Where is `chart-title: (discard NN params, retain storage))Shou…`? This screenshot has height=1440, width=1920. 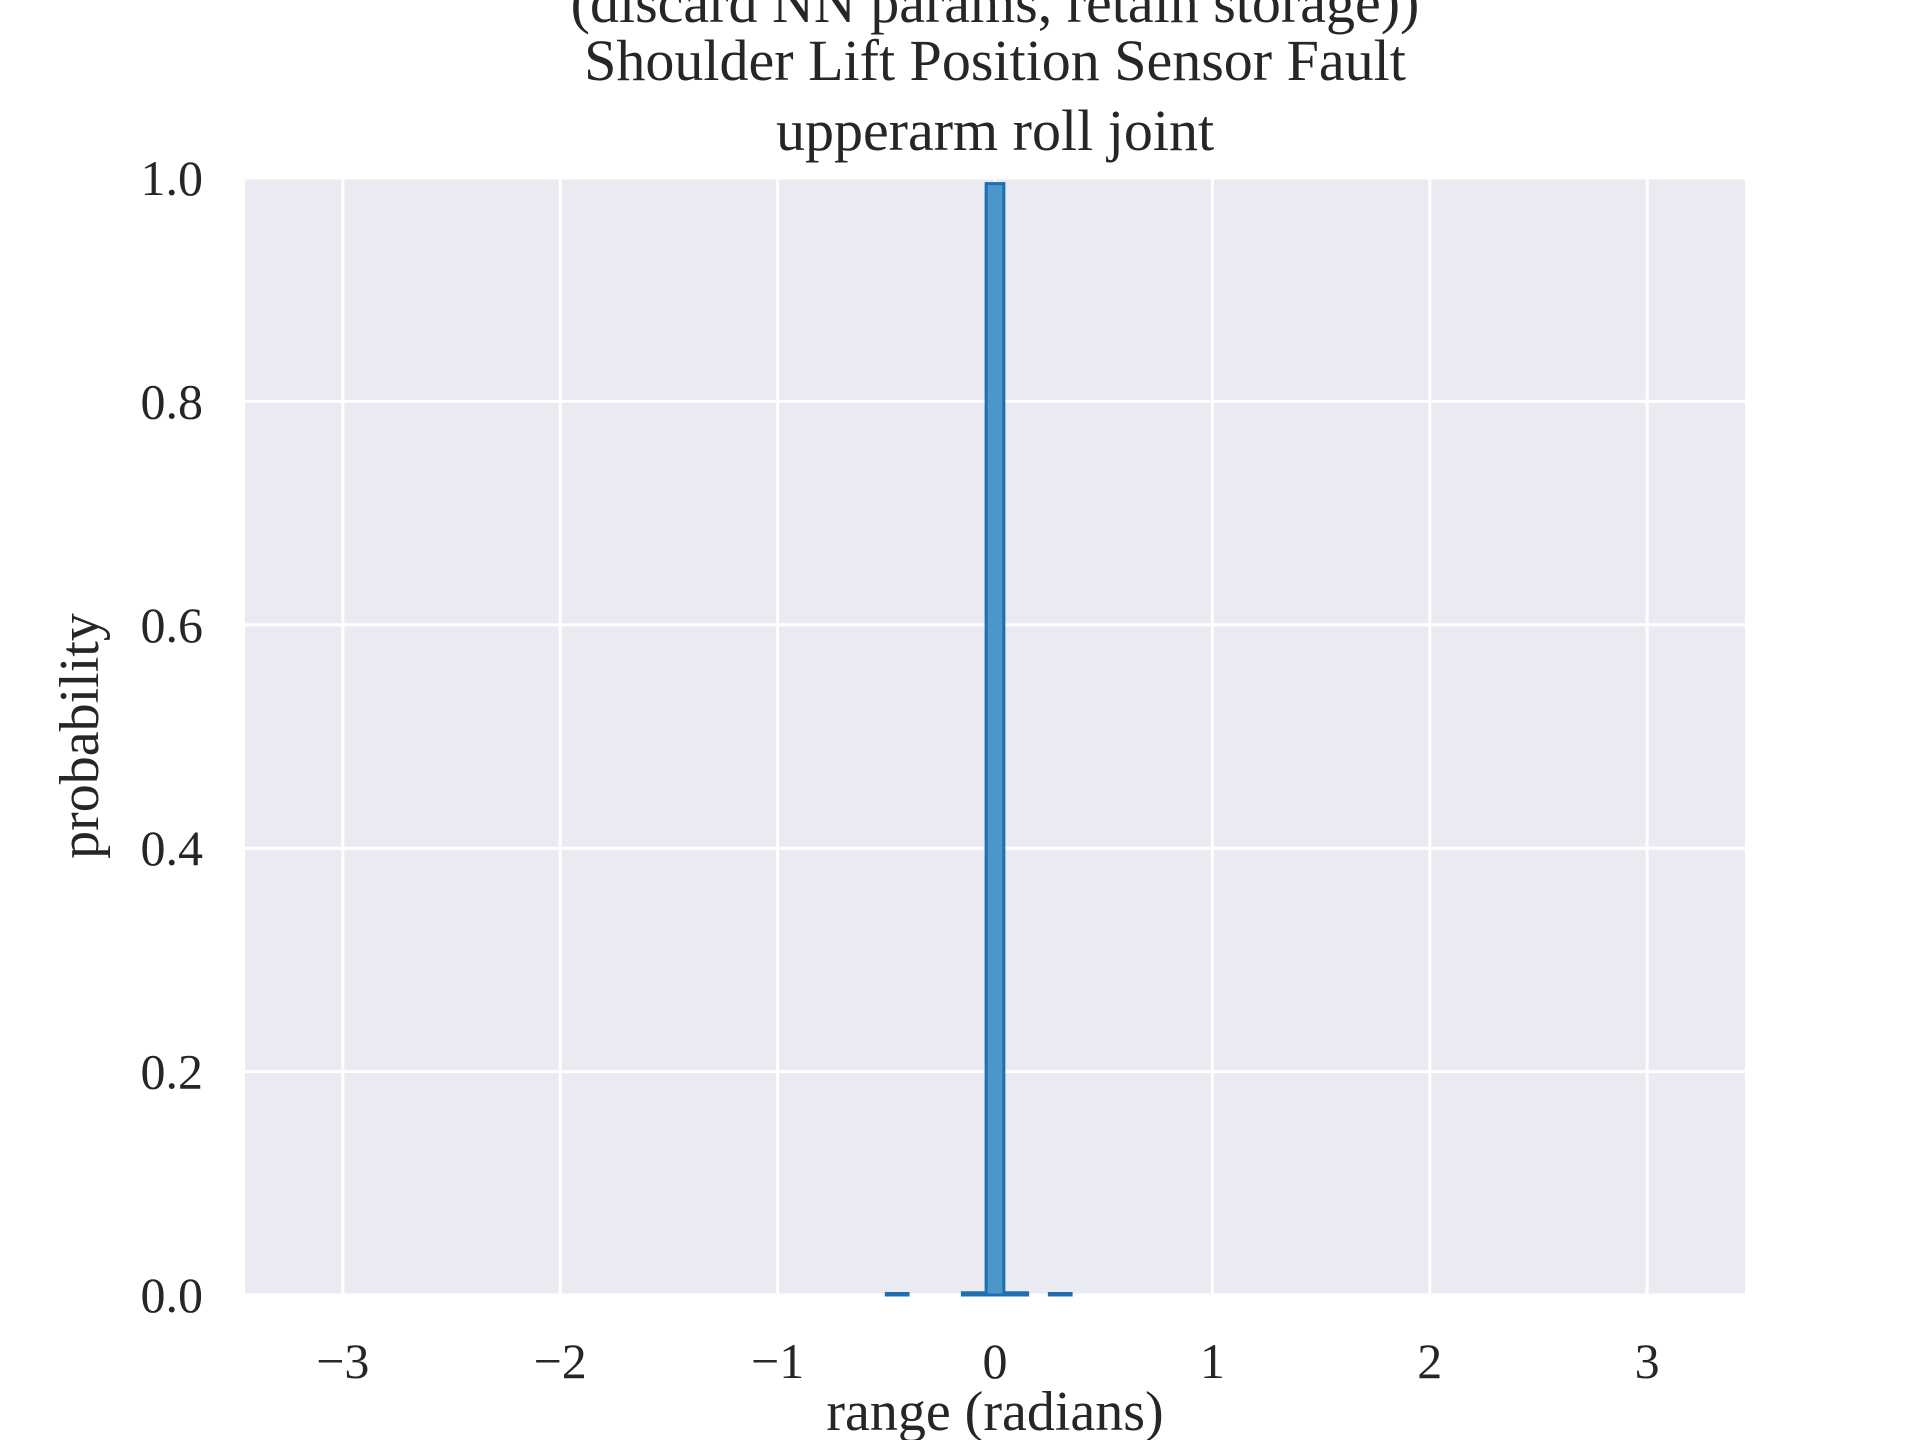
chart-title: (discard NN params, retain storage))Shou… is located at coordinates (995, 81).